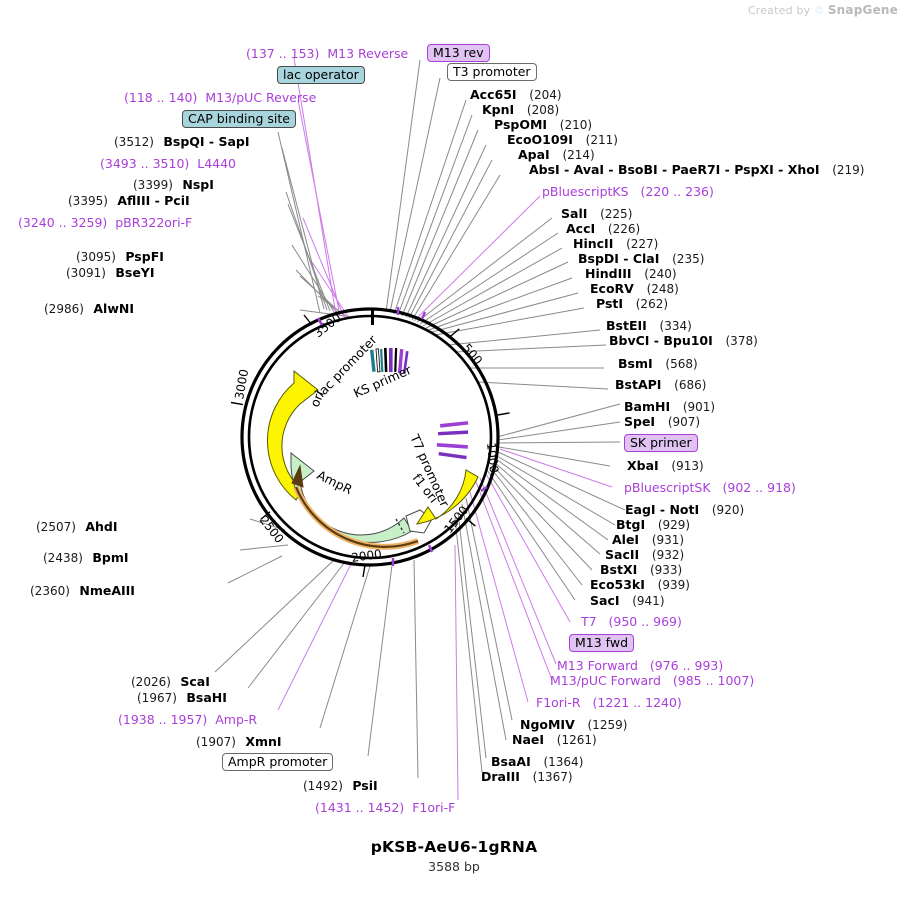 The width and height of the screenshot is (908, 904). What do you see at coordinates (596, 213) in the screenshot?
I see `label-sali: SalI (225)` at bounding box center [596, 213].